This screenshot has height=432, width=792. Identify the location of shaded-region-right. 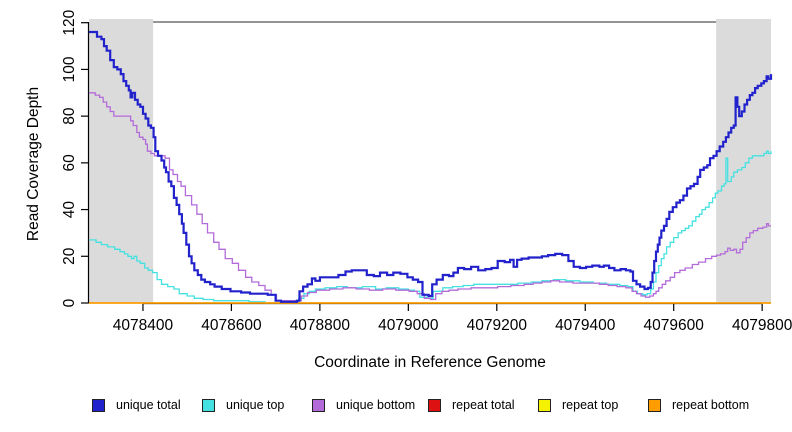
(743, 161).